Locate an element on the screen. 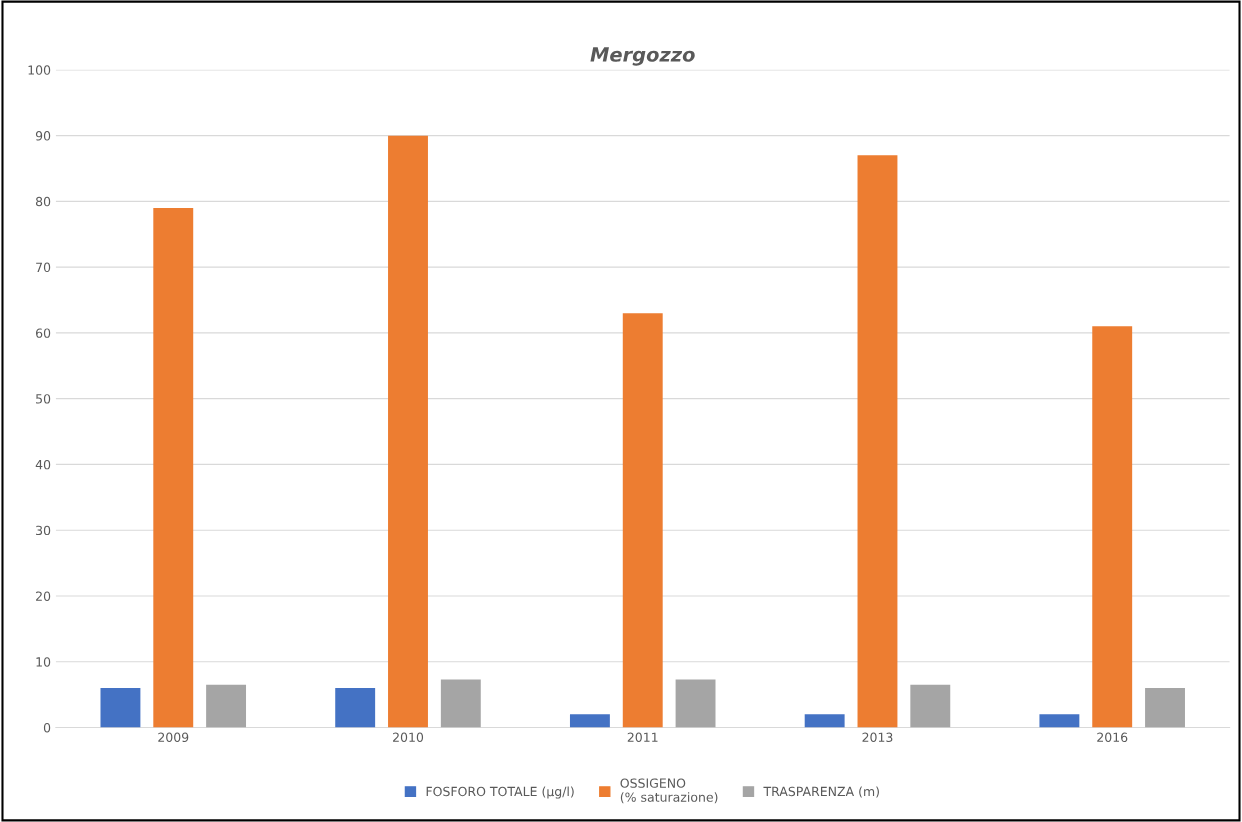 This screenshot has height=822, width=1242. legend-label: FOSFORO TOTALE (µg/l) is located at coordinates (500, 792).